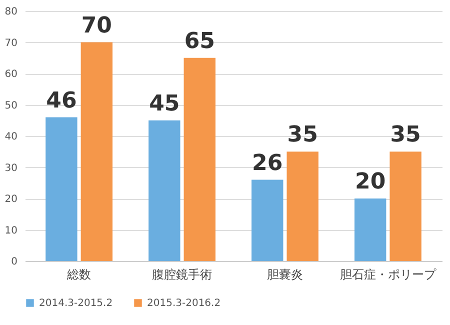 The image size is (450, 325). Describe the element at coordinates (96, 25) in the screenshot. I see `data-label: 70` at that location.